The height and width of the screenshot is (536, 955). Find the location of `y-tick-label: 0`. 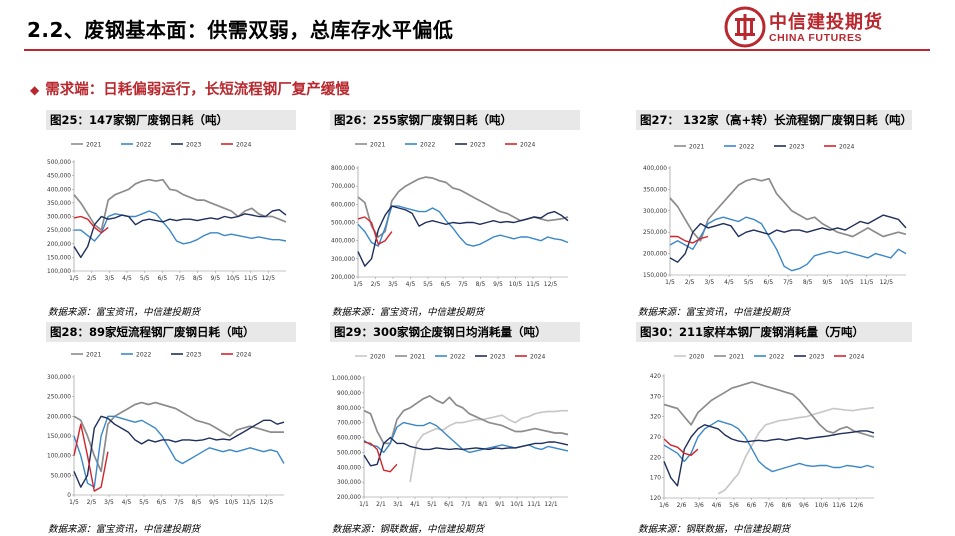

y-tick-label: 0 is located at coordinates (69, 496).